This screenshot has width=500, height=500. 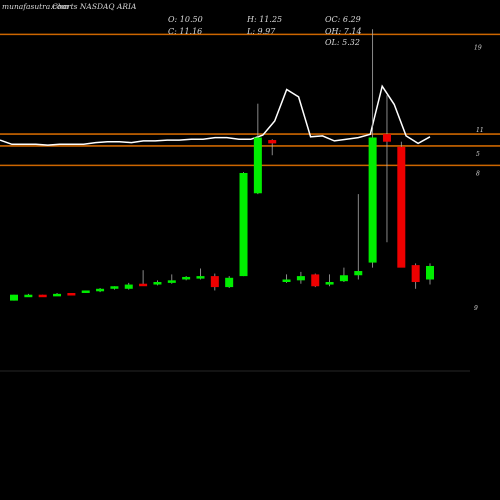 What do you see at coordinates (185, 31) in the screenshot?
I see `readout-close: C: 11.16` at bounding box center [185, 31].